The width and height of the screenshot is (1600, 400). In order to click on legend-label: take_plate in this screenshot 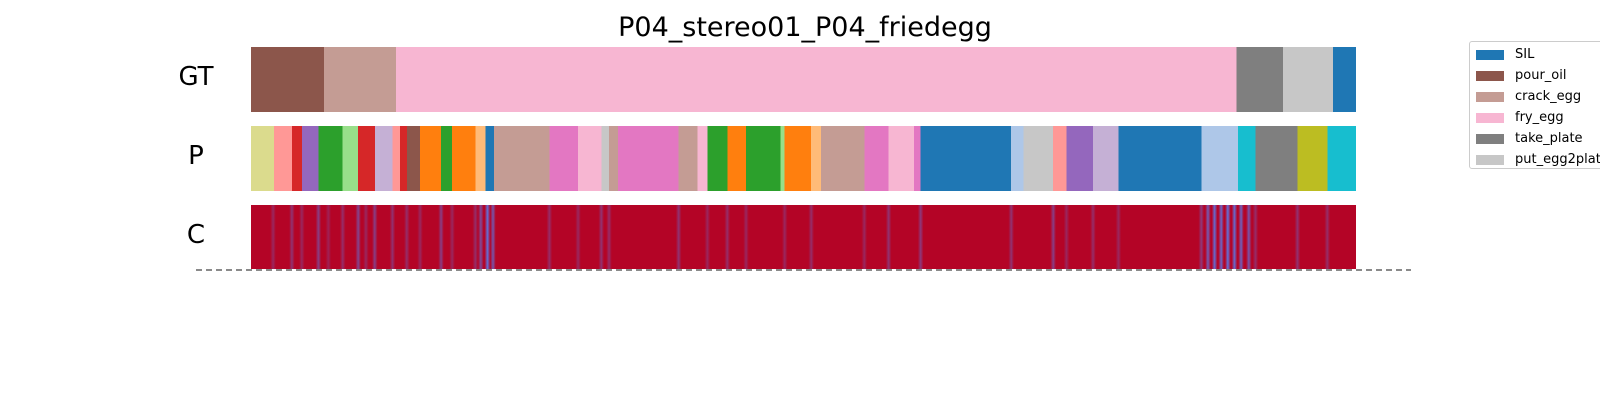, I will do `click(1549, 138)`.